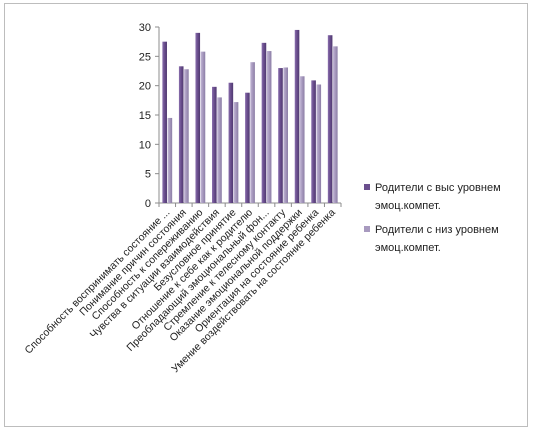 This screenshot has height=436, width=534. Describe the element at coordinates (148, 204) in the screenshot. I see `y-tick-label: 0` at that location.